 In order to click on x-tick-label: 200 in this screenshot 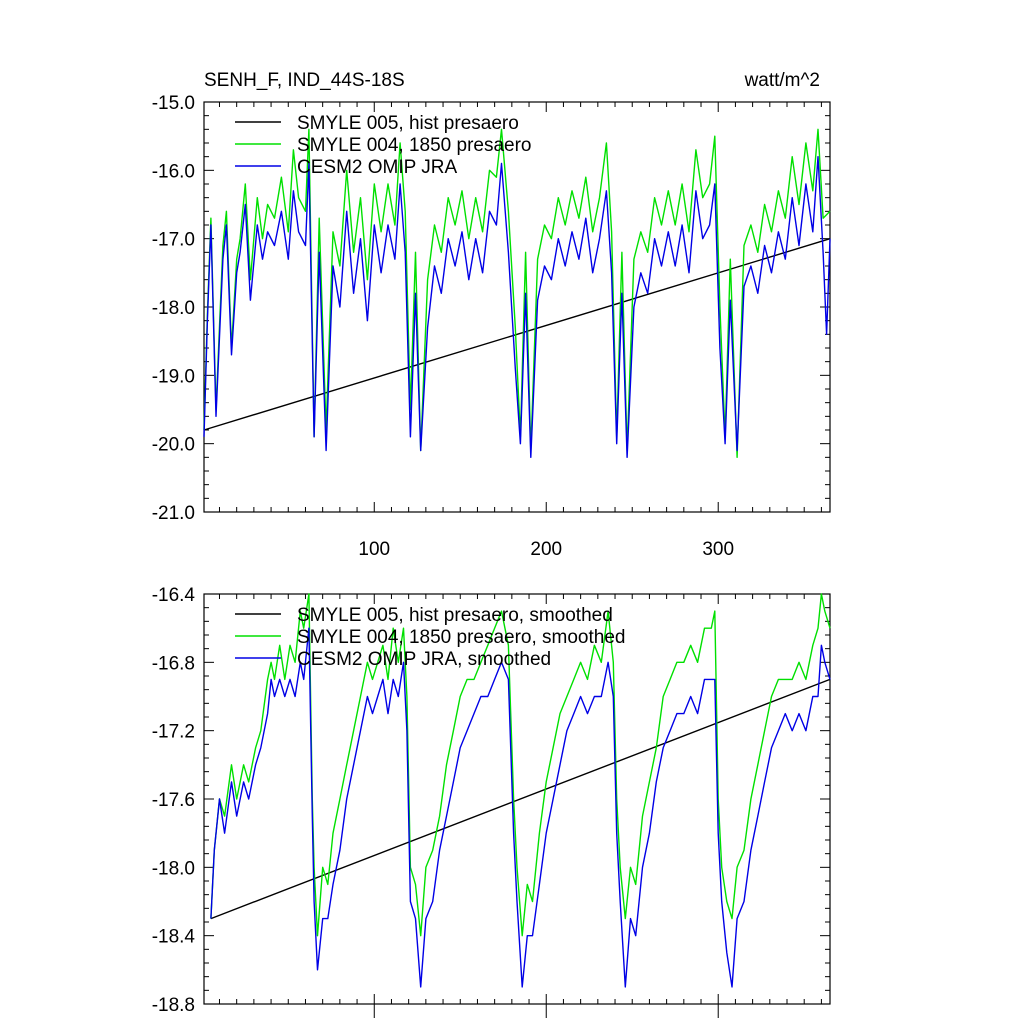, I will do `click(546, 549)`.